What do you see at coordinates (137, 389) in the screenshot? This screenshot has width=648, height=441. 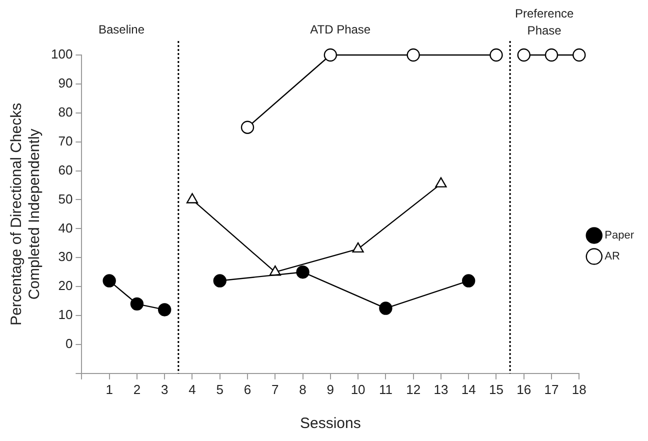 I see `x-tick-label: 2` at bounding box center [137, 389].